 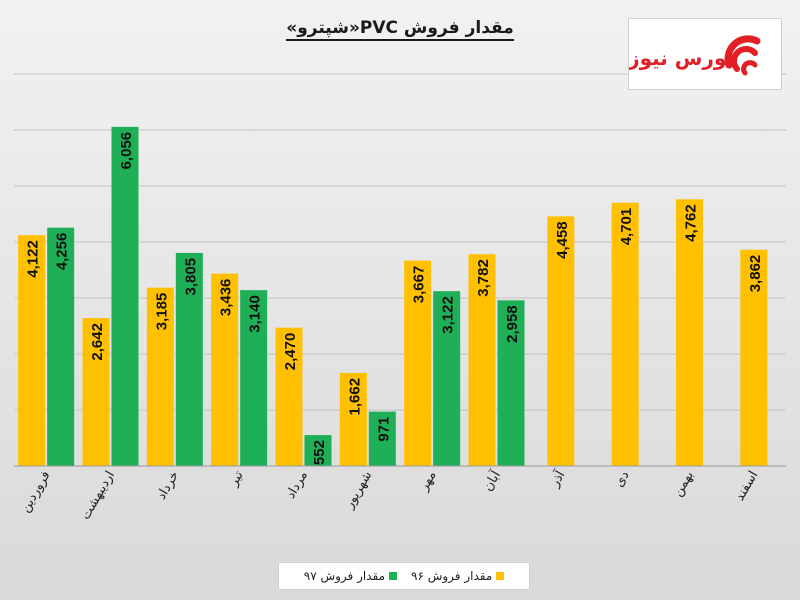 What do you see at coordinates (746, 486) in the screenshot?
I see `x-tick-label: اسفند` at bounding box center [746, 486].